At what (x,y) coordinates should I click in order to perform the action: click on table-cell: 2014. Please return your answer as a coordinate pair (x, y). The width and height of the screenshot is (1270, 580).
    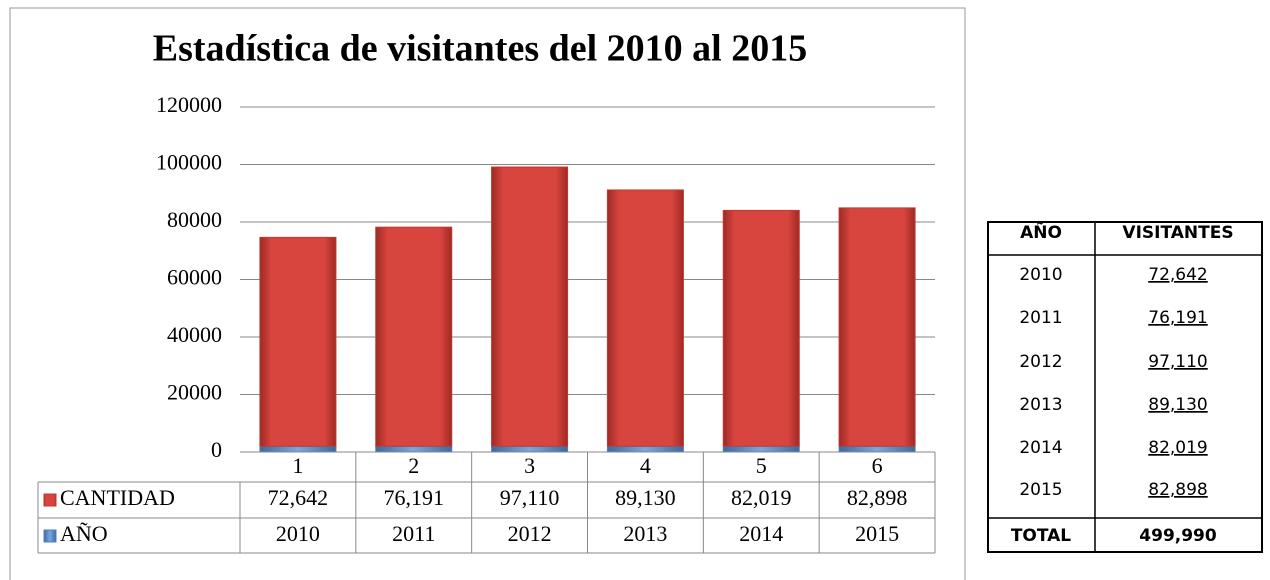
    Looking at the image, I should click on (1040, 448).